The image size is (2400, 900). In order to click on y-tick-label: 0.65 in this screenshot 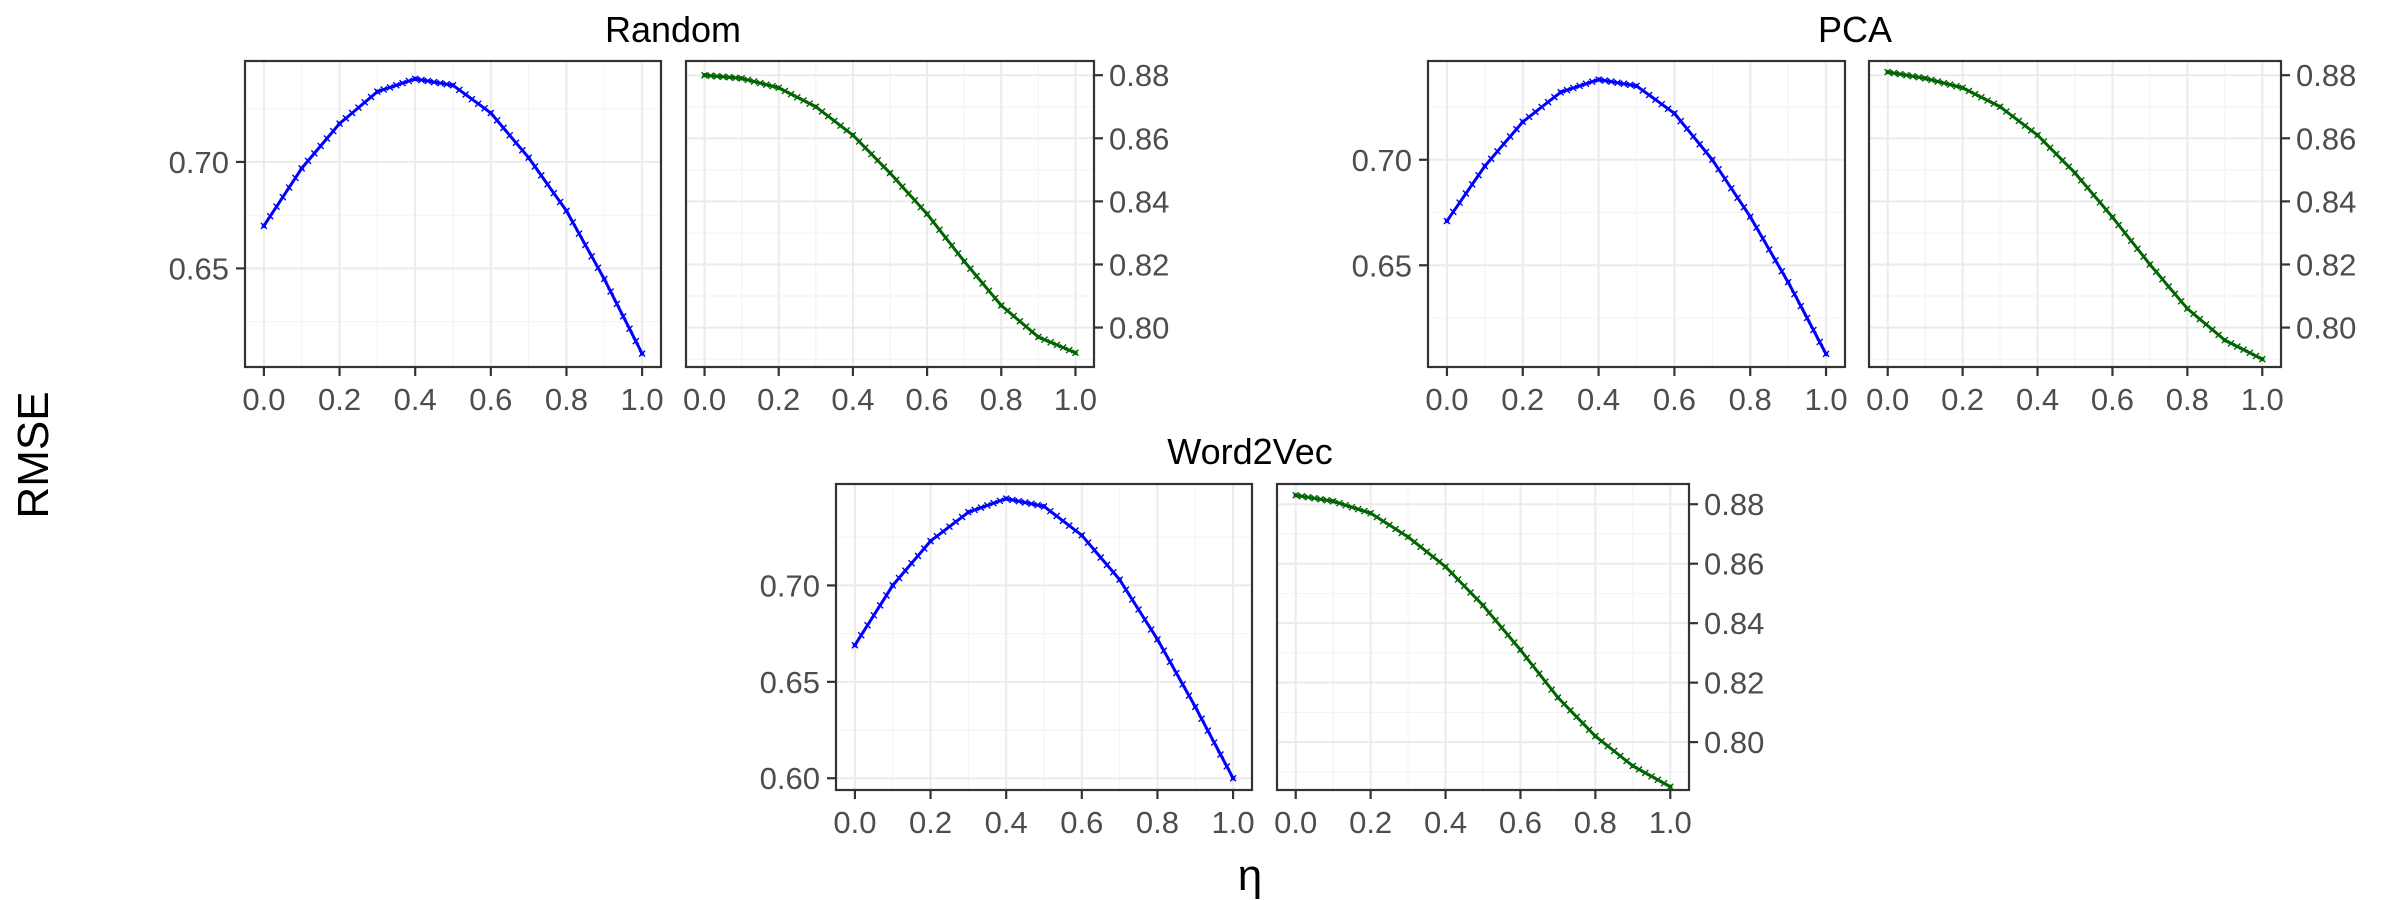, I will do `click(199, 268)`.